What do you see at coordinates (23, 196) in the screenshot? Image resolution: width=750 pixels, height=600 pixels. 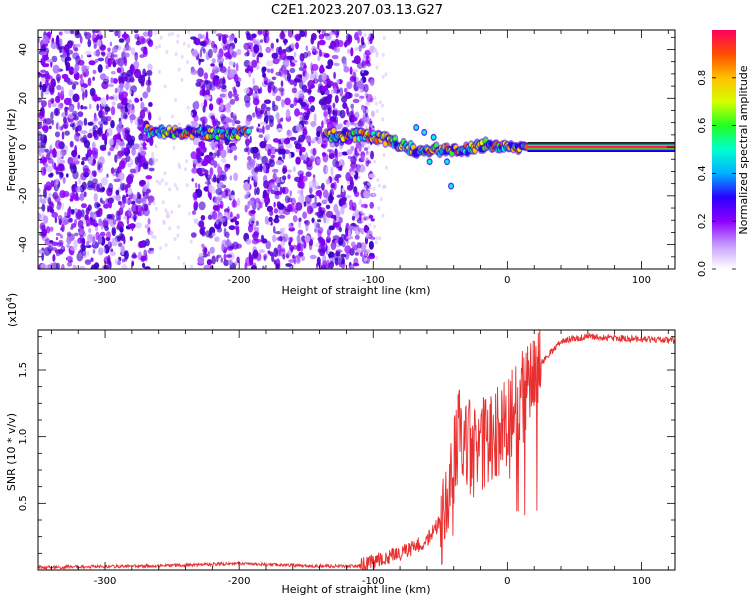 I see `y-tick-label: -20` at bounding box center [23, 196].